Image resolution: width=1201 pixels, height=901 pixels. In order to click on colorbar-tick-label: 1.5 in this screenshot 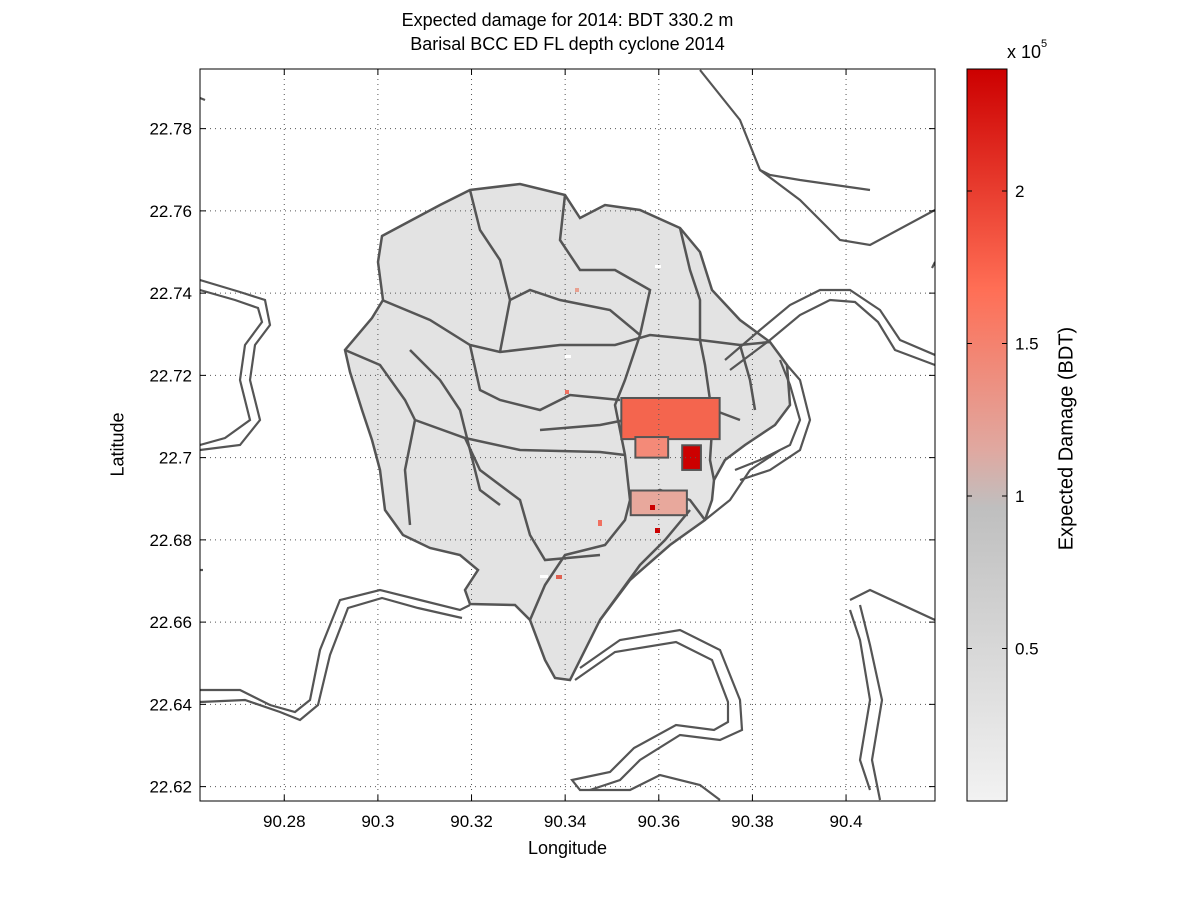, I will do `click(1027, 344)`.